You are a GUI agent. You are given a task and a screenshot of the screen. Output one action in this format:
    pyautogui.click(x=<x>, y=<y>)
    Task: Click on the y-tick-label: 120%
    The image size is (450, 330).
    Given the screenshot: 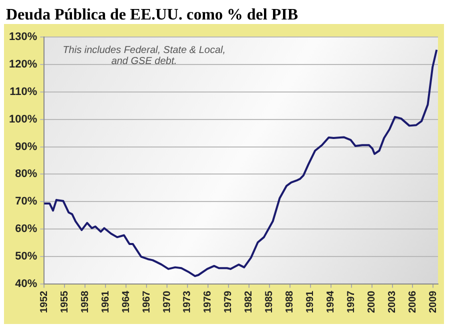 What is the action you would take?
    pyautogui.click(x=23, y=64)
    